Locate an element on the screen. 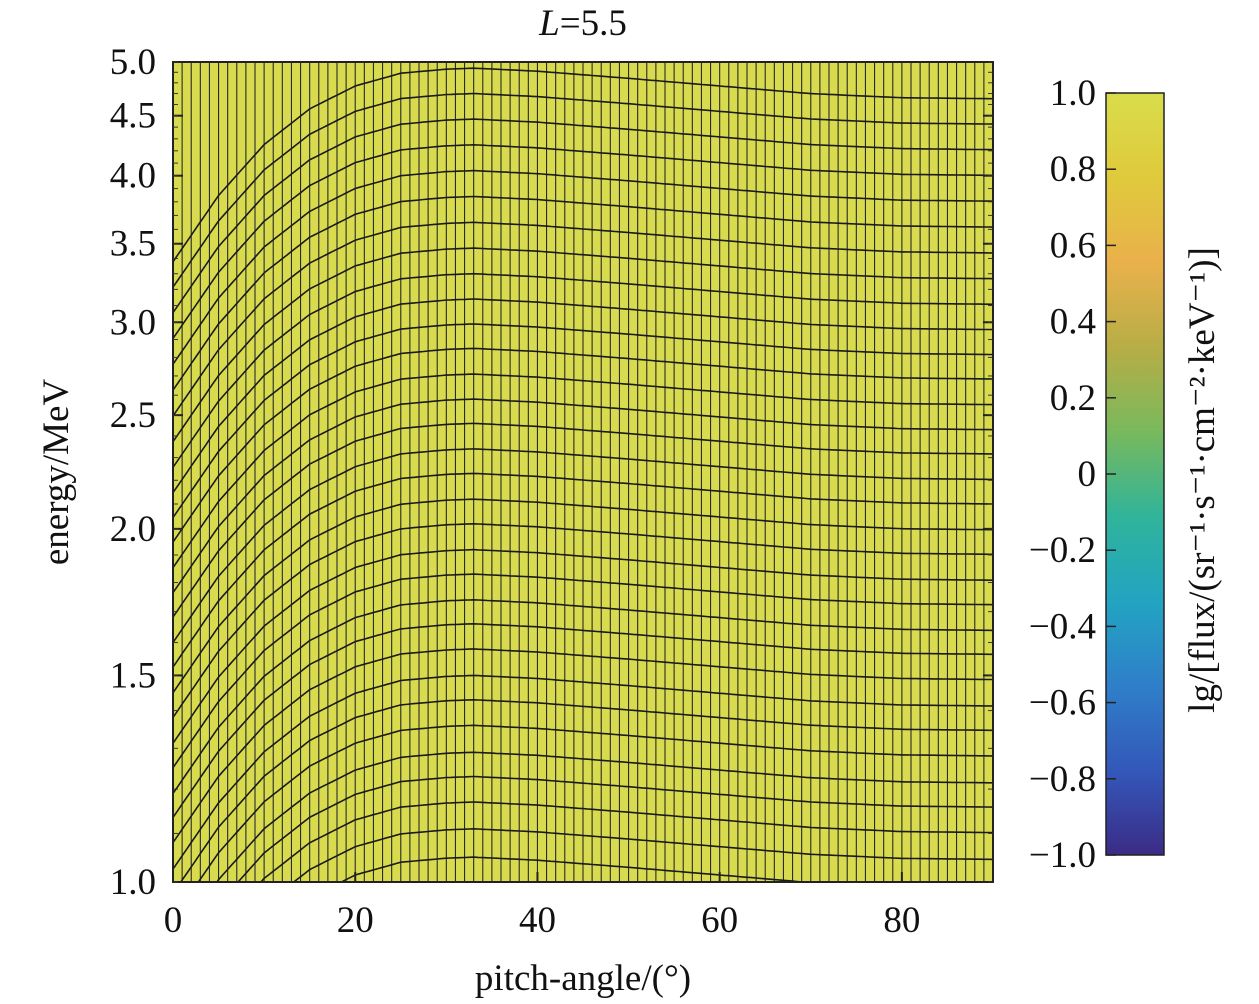  y-tick-label: 4.0 is located at coordinates (133, 176).